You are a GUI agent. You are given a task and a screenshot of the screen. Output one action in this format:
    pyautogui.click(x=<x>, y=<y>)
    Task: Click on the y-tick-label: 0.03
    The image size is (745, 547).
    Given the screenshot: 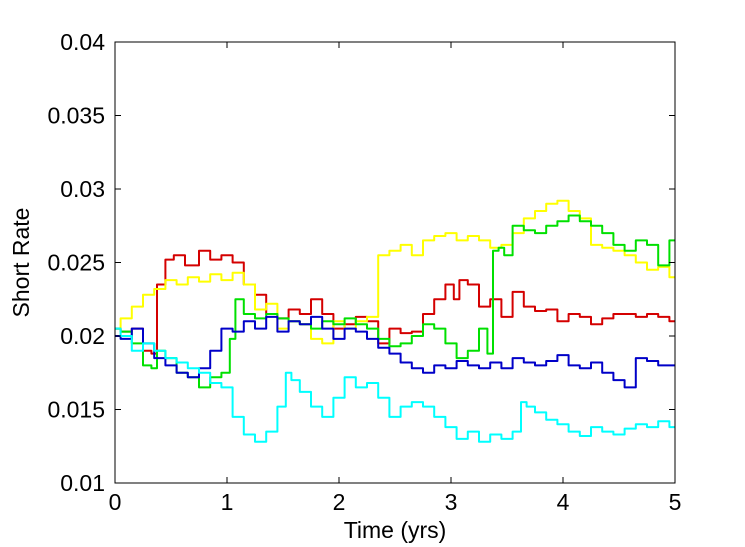 What is the action you would take?
    pyautogui.click(x=82, y=189)
    